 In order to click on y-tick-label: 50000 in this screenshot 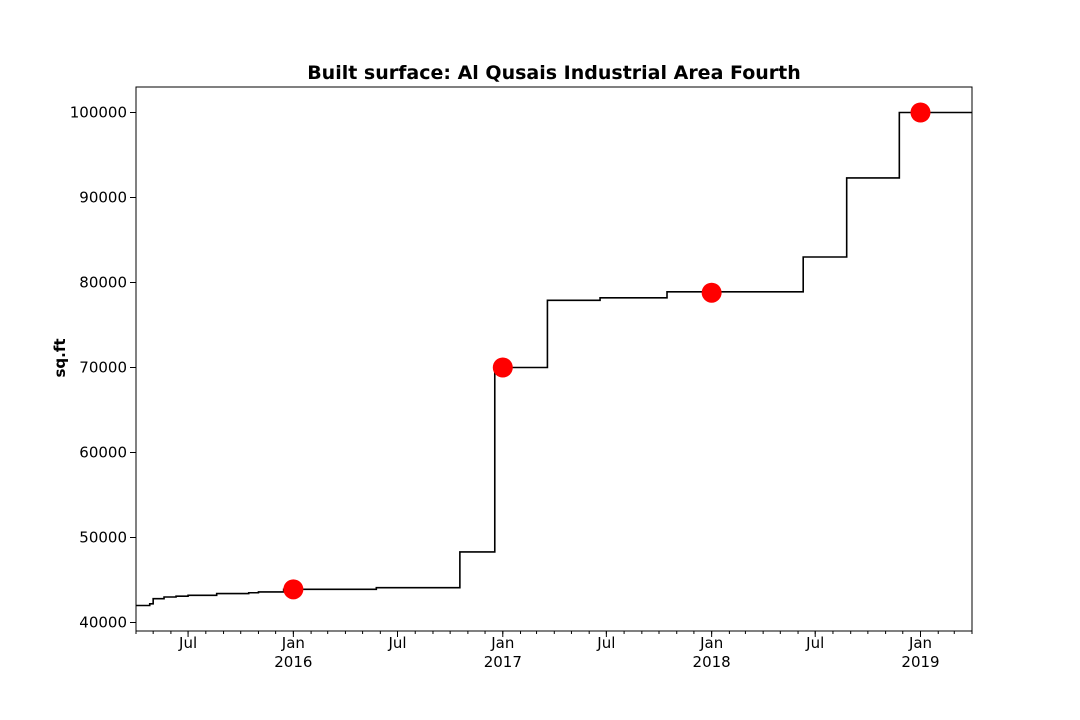, I will do `click(103, 538)`.